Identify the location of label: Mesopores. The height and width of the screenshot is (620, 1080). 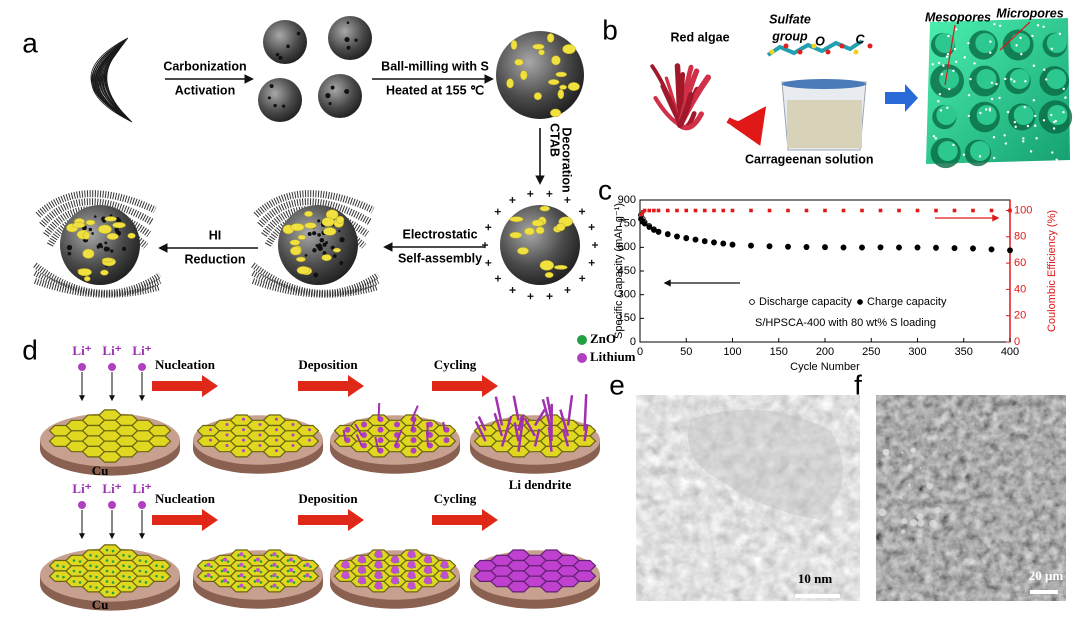
(958, 17).